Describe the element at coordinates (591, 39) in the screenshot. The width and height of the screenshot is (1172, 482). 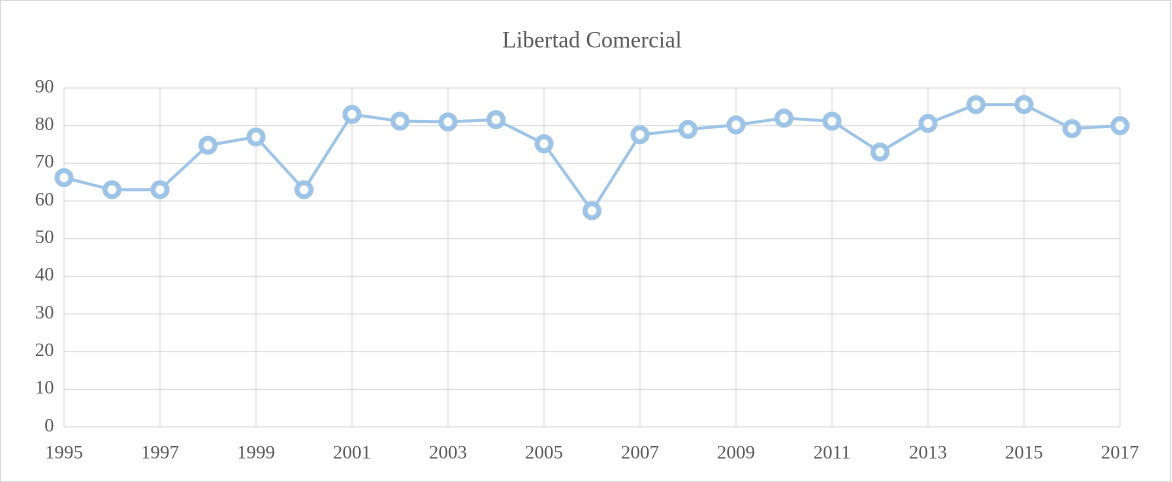
I see `chart-title: Libertad Comercial` at that location.